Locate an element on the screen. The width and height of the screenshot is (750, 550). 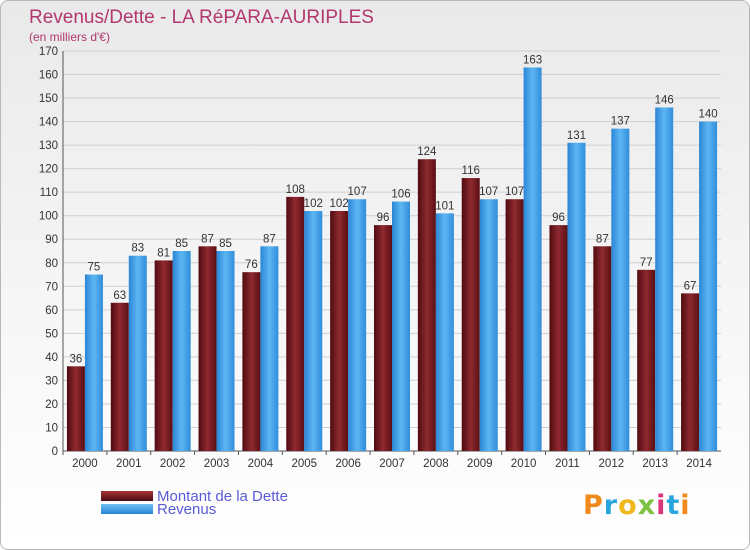
x-tick-label: 2013 is located at coordinates (655, 464).